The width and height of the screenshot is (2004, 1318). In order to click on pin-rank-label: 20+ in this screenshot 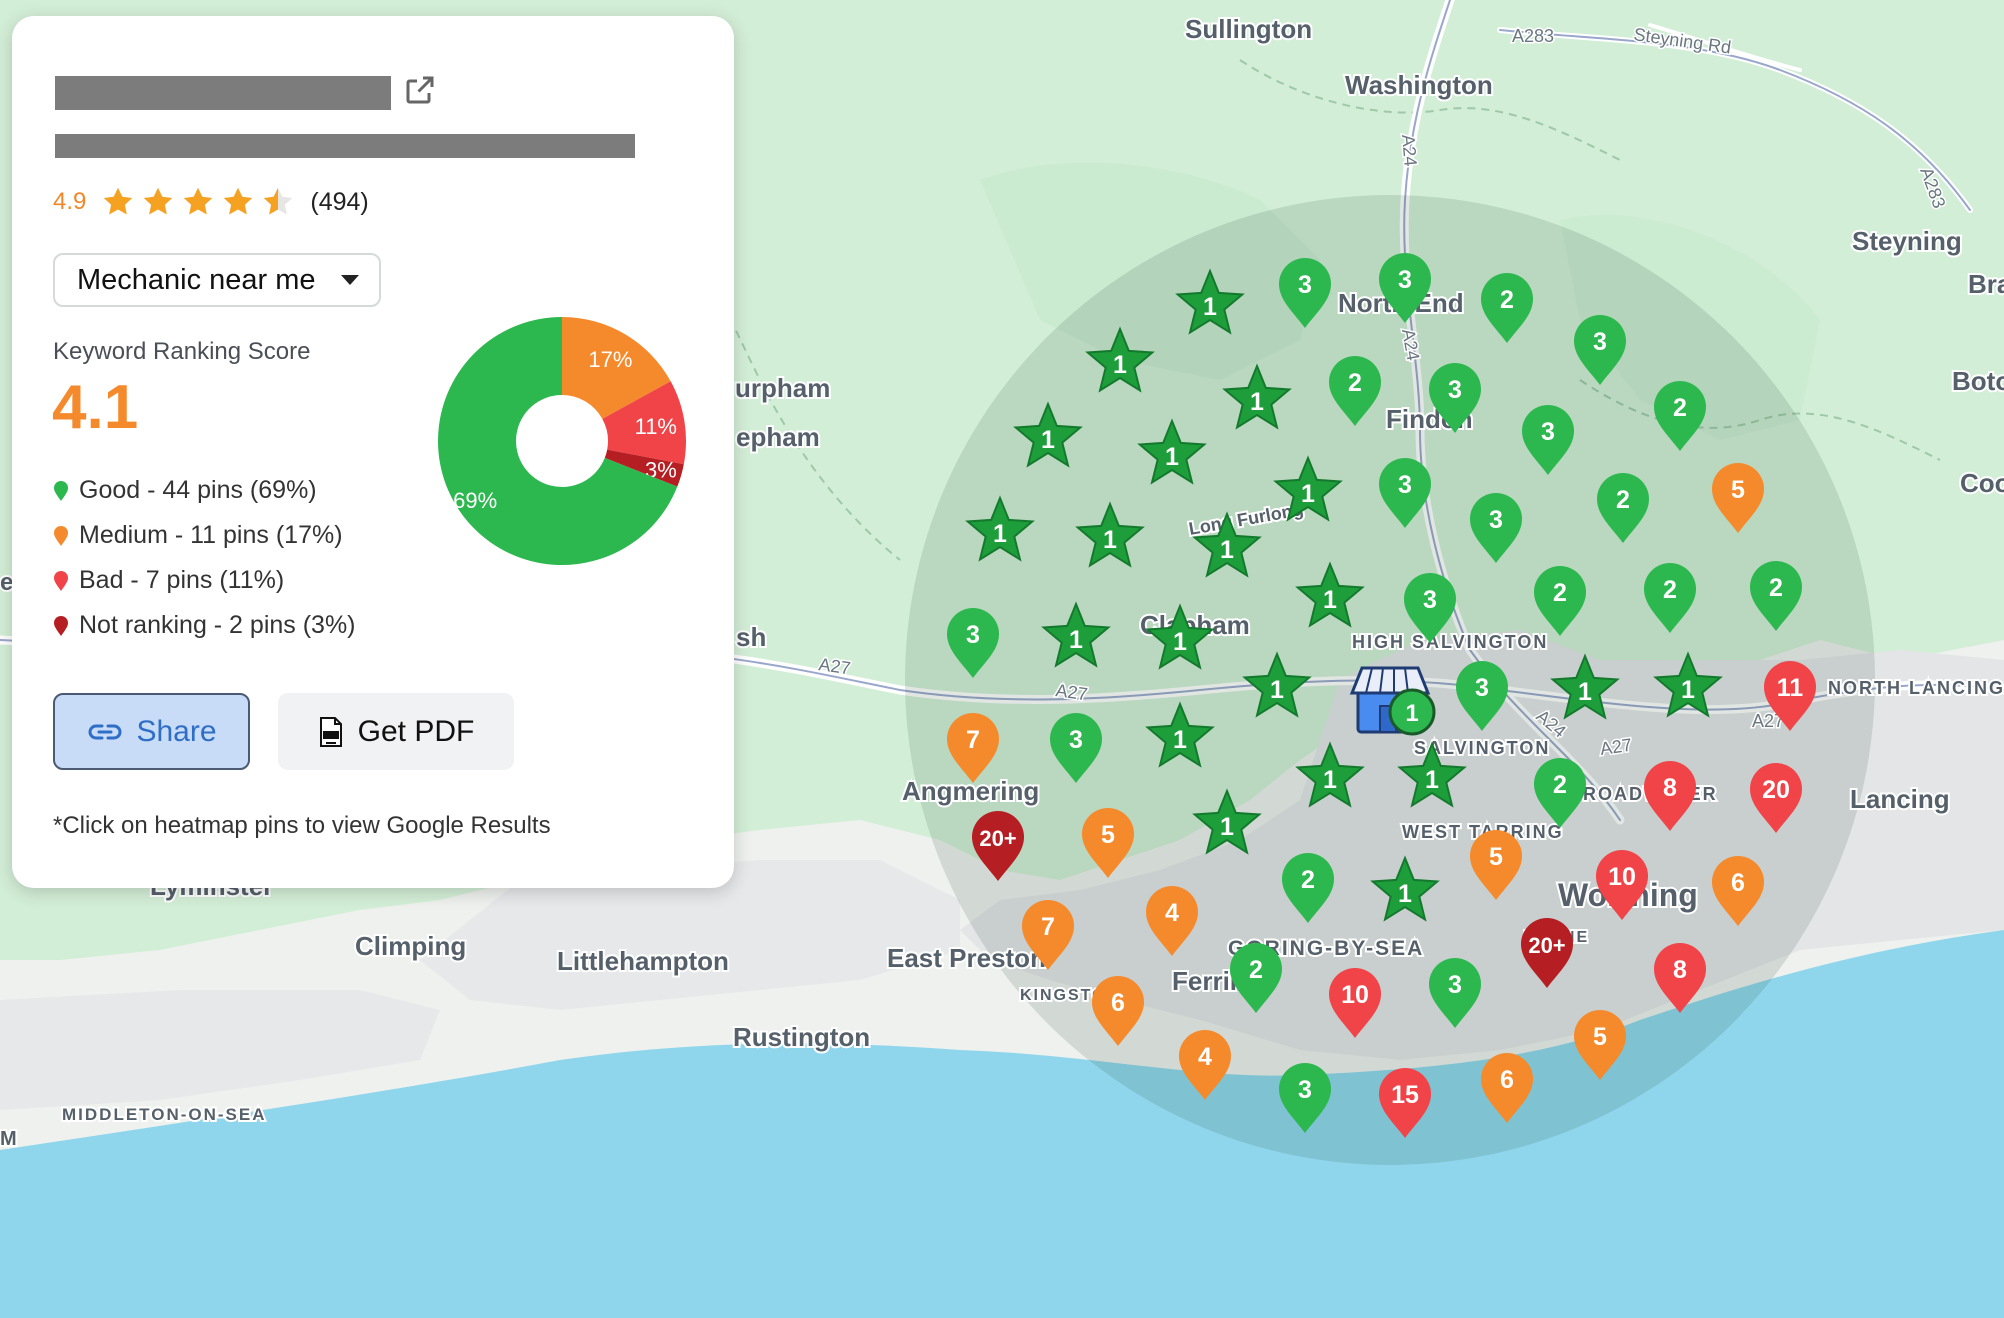, I will do `click(997, 838)`.